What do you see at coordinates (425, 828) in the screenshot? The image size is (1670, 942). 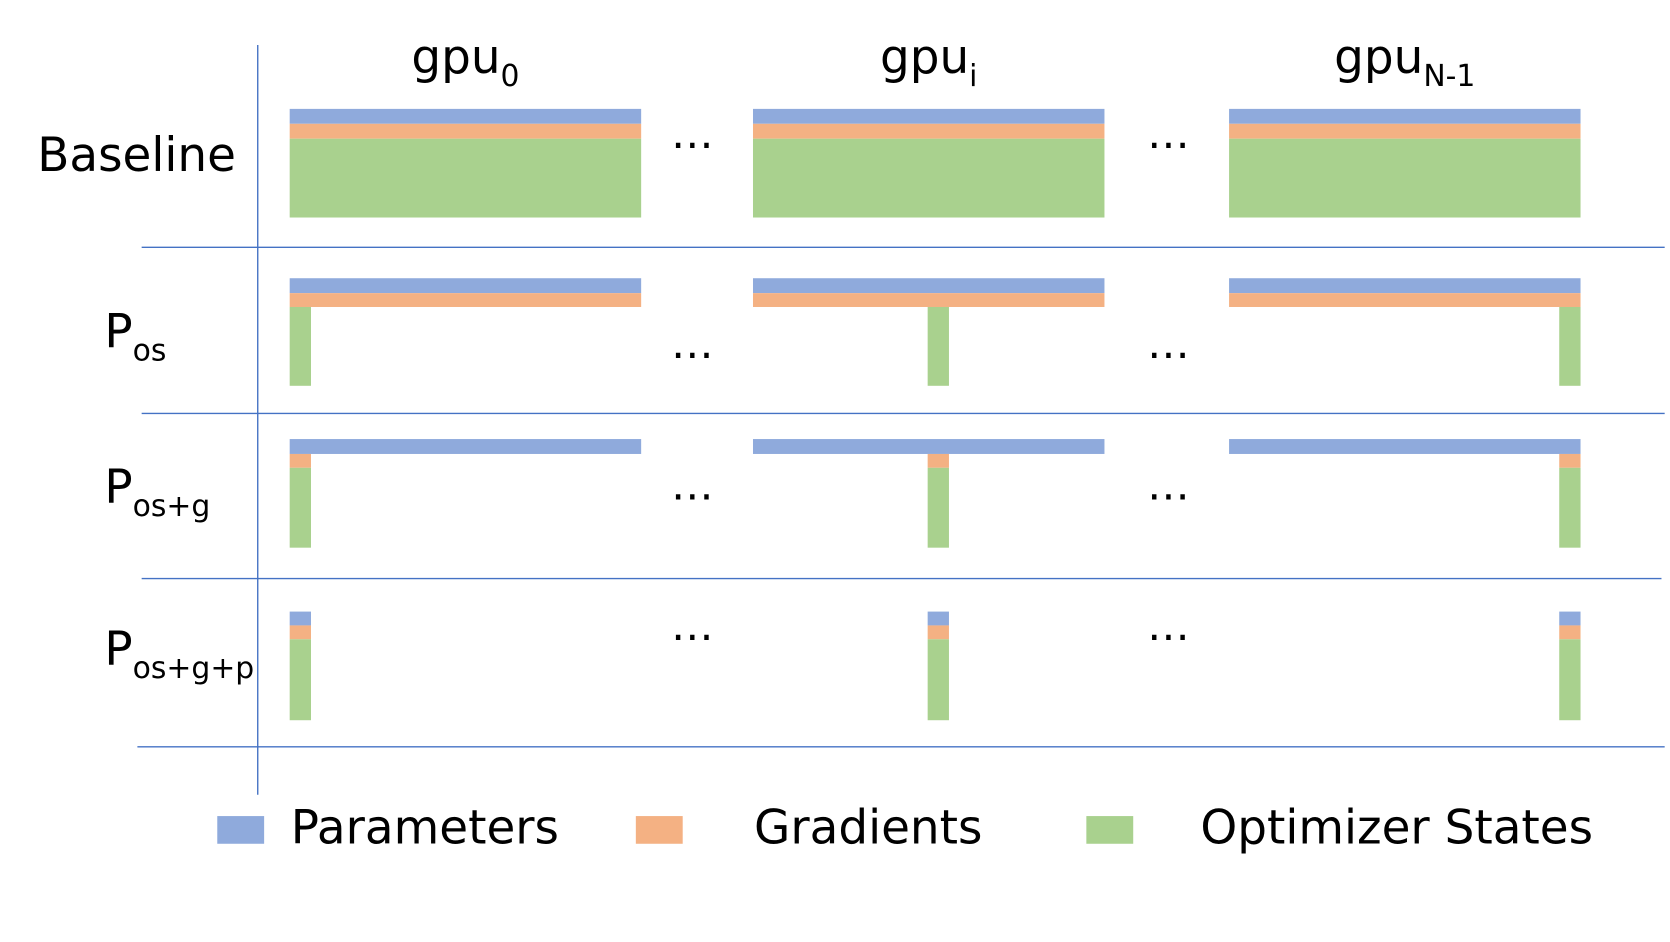 I see `legend-label: Parameters` at bounding box center [425, 828].